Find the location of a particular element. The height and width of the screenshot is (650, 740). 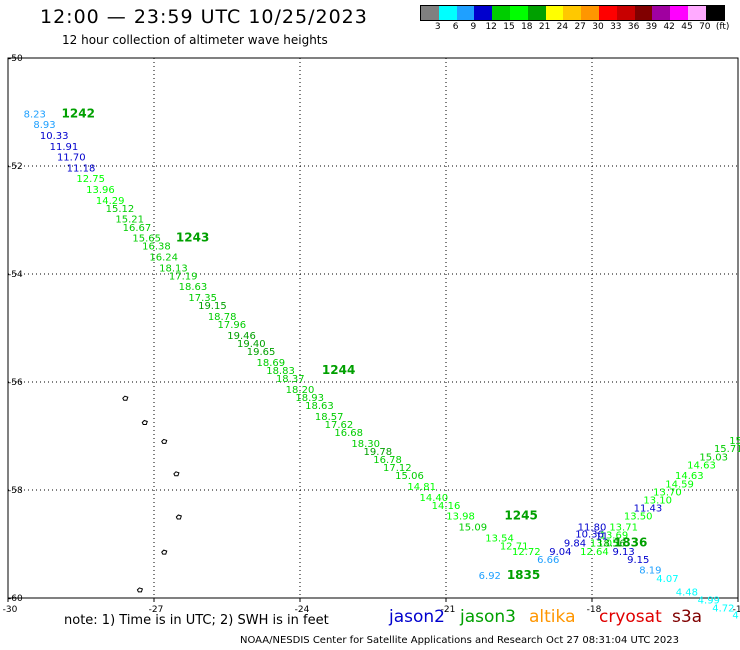

wave-height-label: 9.13 is located at coordinates (624, 552).